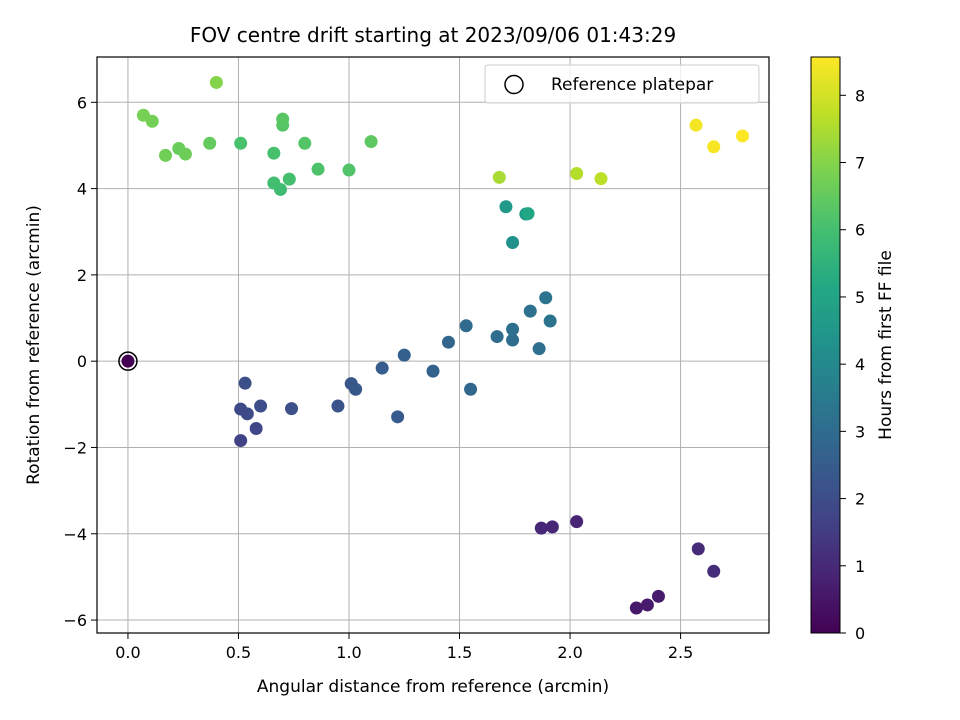  I want to click on legend: Reference platepar, so click(622, 84).